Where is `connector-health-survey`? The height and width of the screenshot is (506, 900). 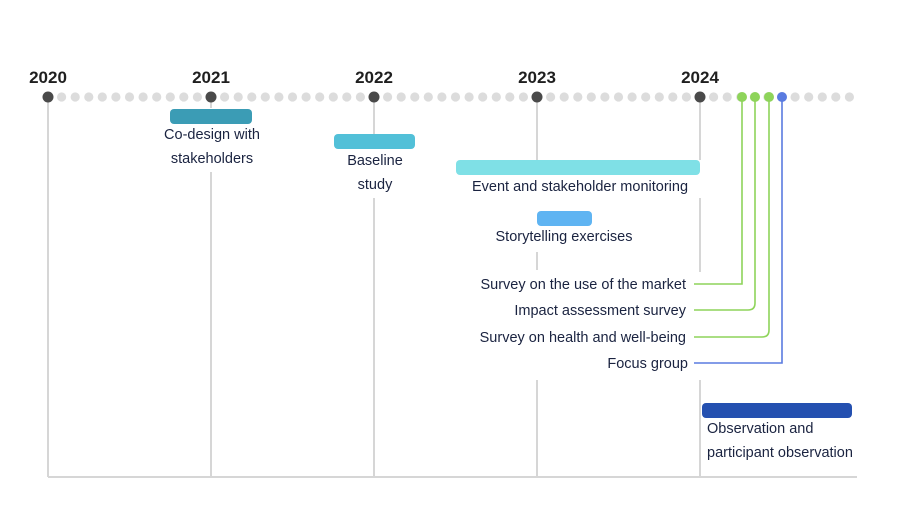
connector-health-survey is located at coordinates (732, 217).